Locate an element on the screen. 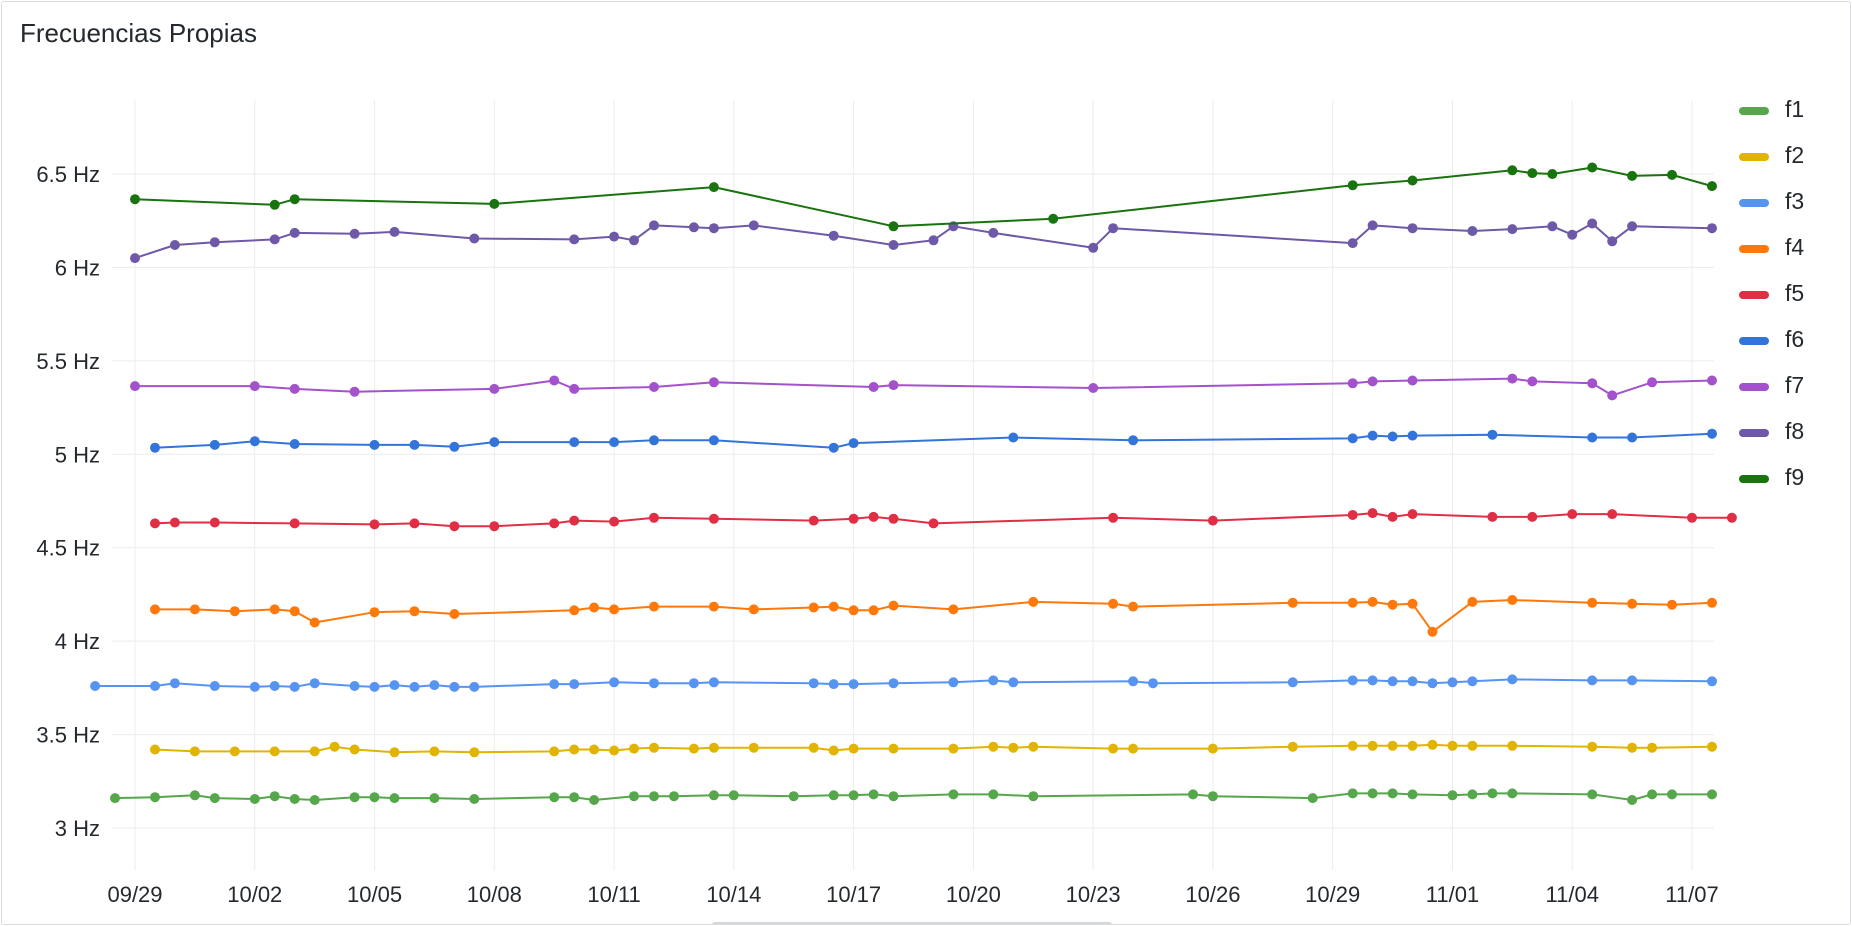  legend-item-f7: f7 is located at coordinates (1794, 393).